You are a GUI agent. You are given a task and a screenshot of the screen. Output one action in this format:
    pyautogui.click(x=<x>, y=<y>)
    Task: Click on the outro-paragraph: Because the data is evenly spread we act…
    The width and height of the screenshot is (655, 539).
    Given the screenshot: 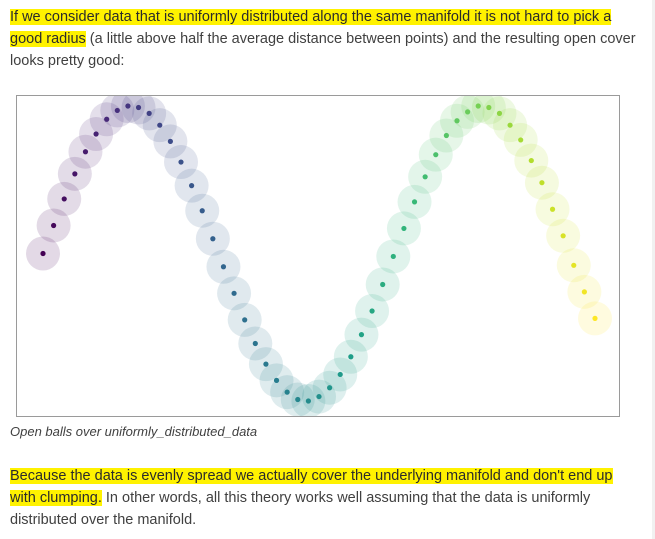 What is the action you would take?
    pyautogui.click(x=325, y=498)
    